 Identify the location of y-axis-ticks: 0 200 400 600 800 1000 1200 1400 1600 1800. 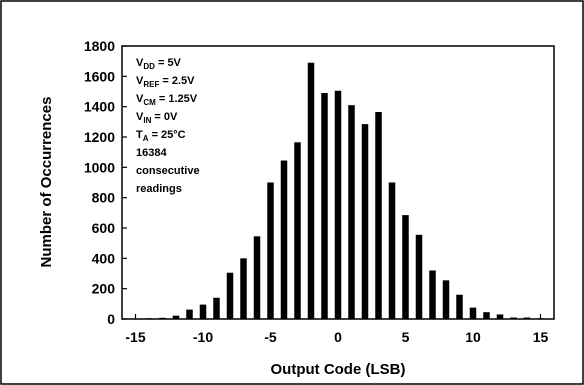
(105, 182).